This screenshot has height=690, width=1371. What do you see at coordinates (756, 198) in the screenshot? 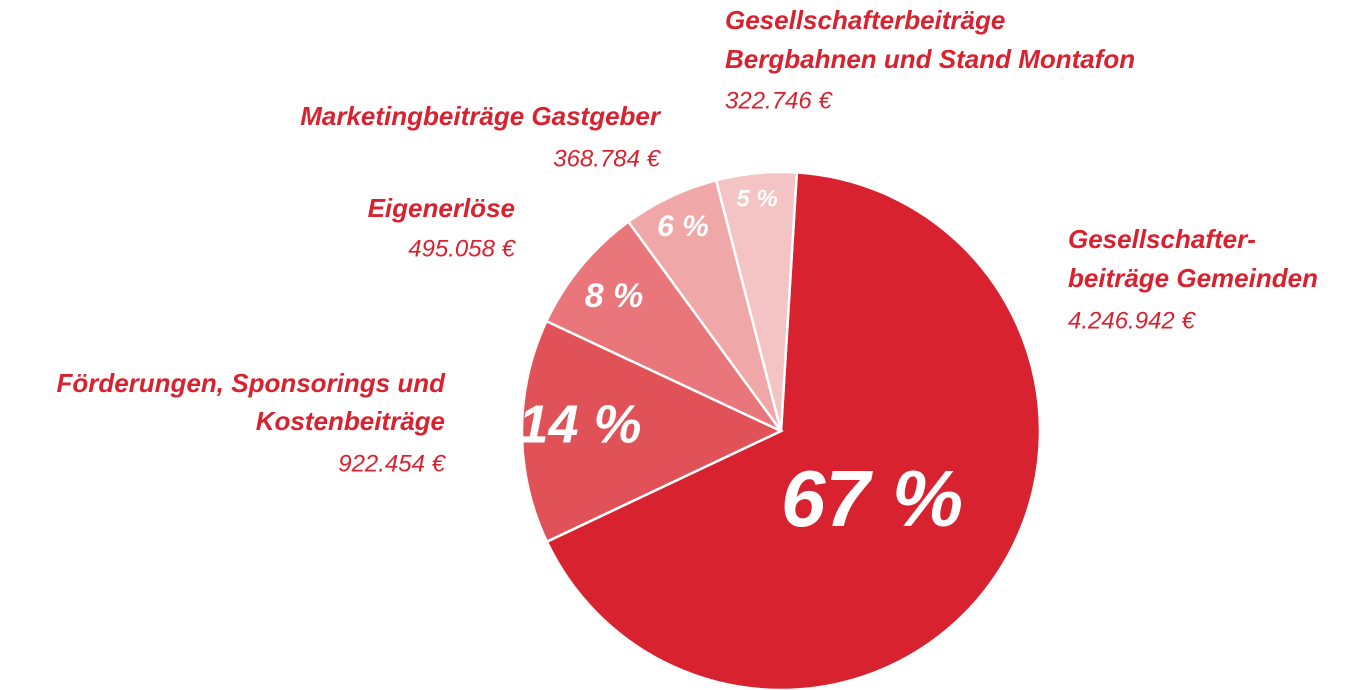
I see `percent-label: 5 %` at bounding box center [756, 198].